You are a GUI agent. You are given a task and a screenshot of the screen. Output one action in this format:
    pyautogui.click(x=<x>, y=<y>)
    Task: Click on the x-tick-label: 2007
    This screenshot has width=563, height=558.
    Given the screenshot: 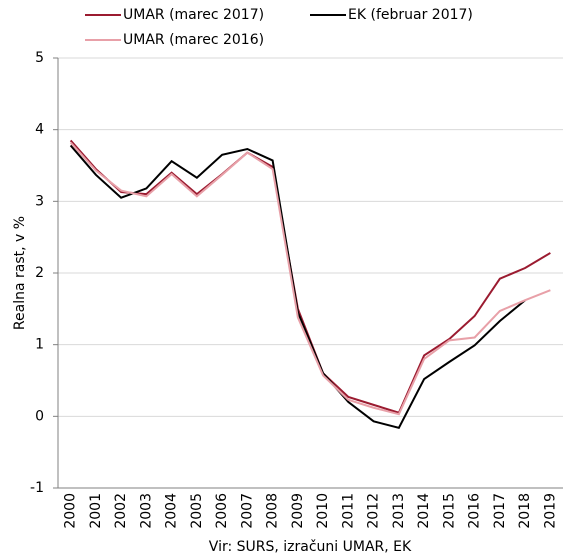 What is the action you would take?
    pyautogui.click(x=247, y=511)
    